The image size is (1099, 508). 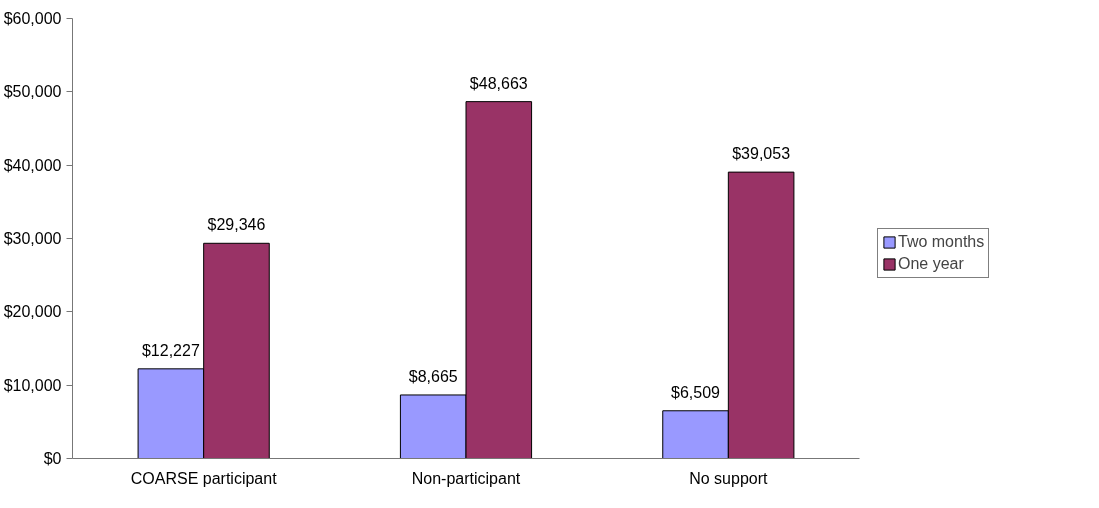 I want to click on x-tick-label: COARSE participant, so click(x=204, y=478).